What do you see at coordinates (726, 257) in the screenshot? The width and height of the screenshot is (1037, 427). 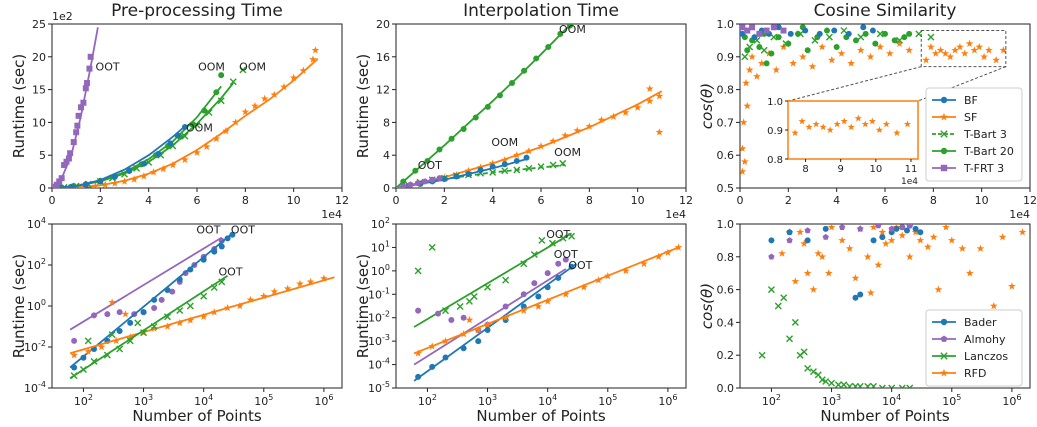 I see `y-tick-label: 0.8` at bounding box center [726, 257].